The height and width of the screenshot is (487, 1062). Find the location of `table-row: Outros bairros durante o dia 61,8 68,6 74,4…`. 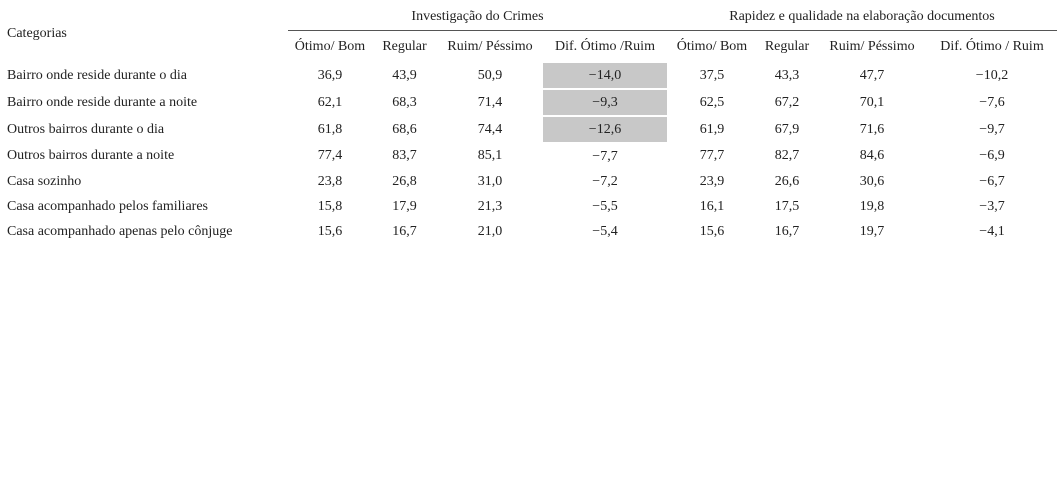

table-row: Outros bairros durante o dia 61,8 68,6 74,4… is located at coordinates (530, 130).